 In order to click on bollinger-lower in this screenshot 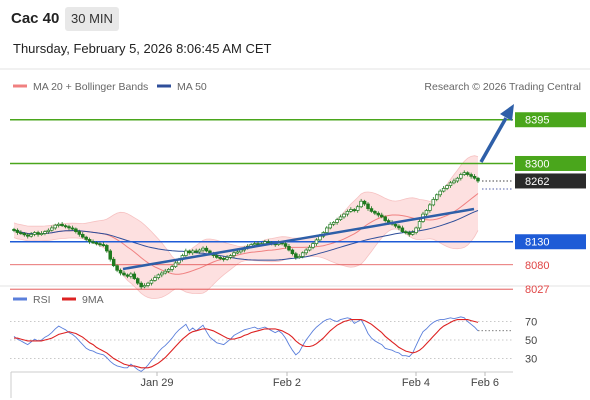, I will do `click(246, 263)`.